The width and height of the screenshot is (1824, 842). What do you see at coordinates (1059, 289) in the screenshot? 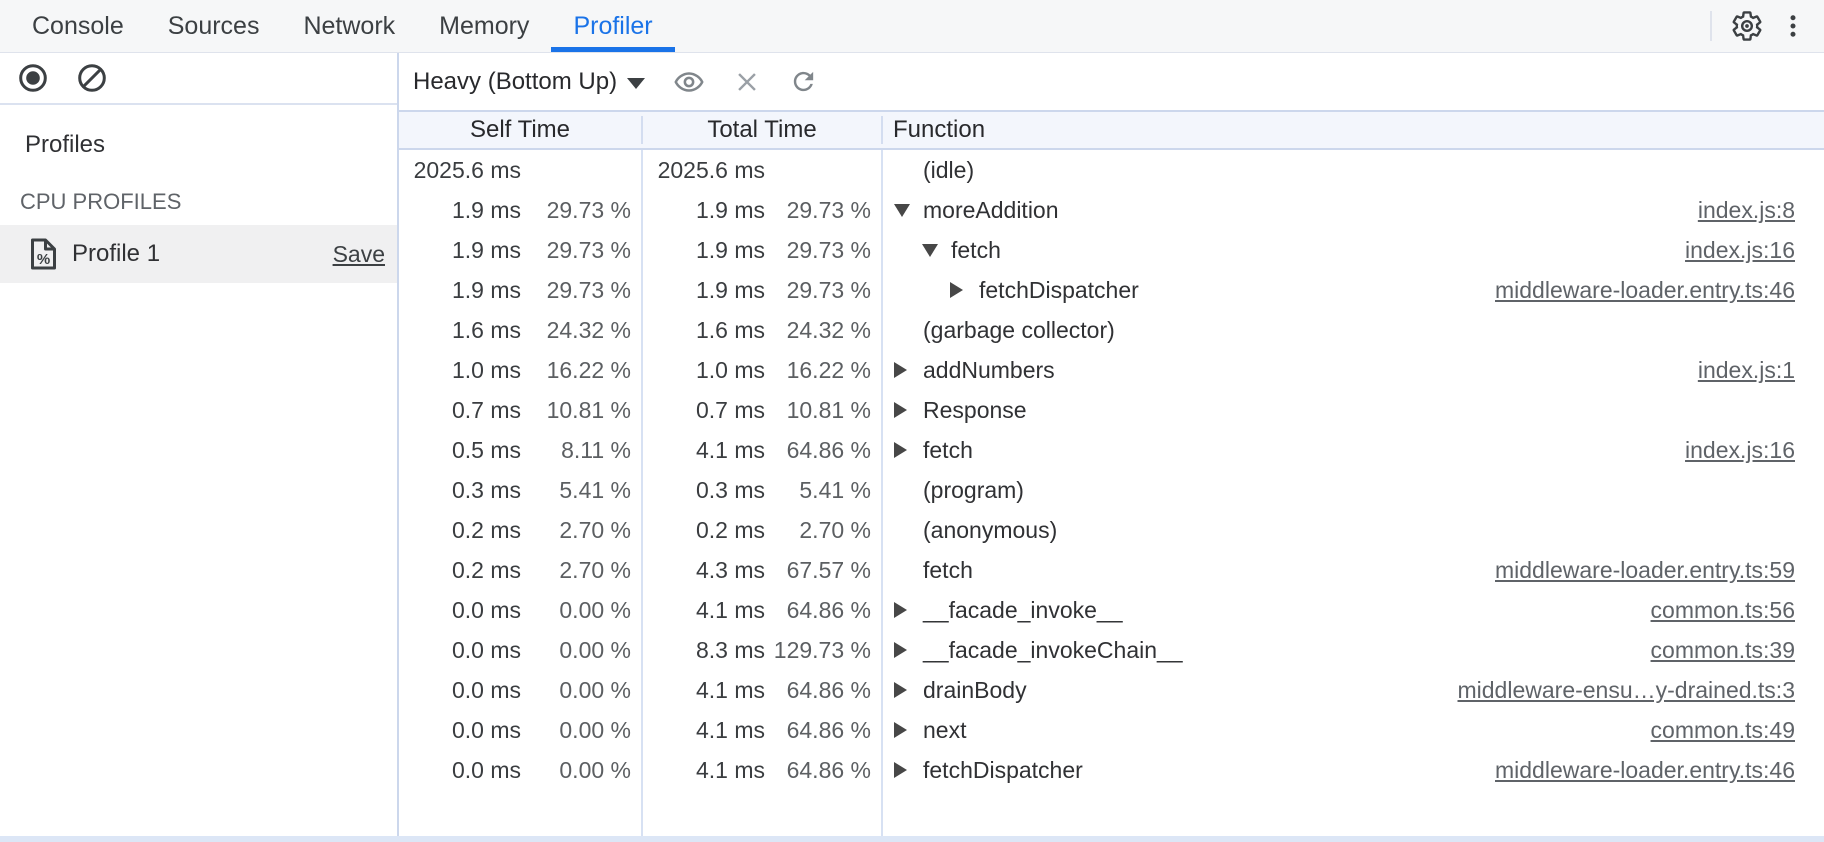
I see `function-name: fetchDispatcher` at bounding box center [1059, 289].